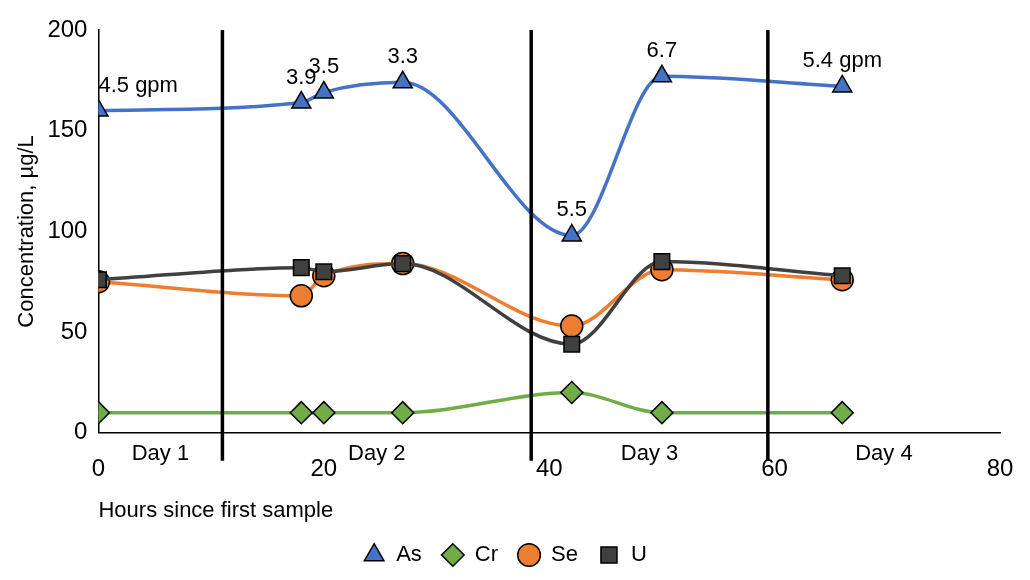 The width and height of the screenshot is (1030, 580). What do you see at coordinates (67, 129) in the screenshot?
I see `y-tick-label: 150` at bounding box center [67, 129].